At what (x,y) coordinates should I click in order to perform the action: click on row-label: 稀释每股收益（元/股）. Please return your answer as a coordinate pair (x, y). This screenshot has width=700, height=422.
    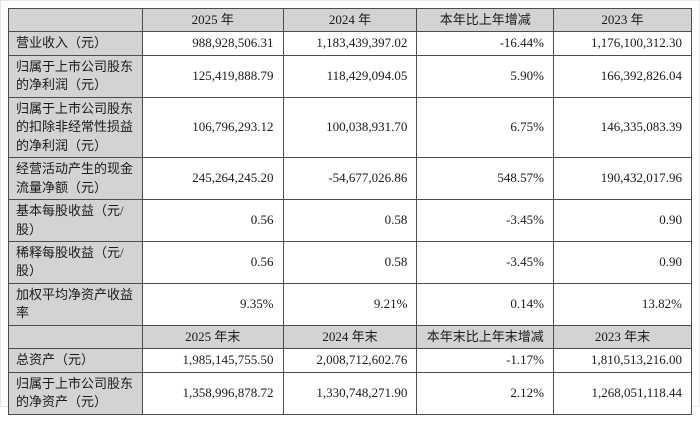
    Looking at the image, I should click on (75, 262).